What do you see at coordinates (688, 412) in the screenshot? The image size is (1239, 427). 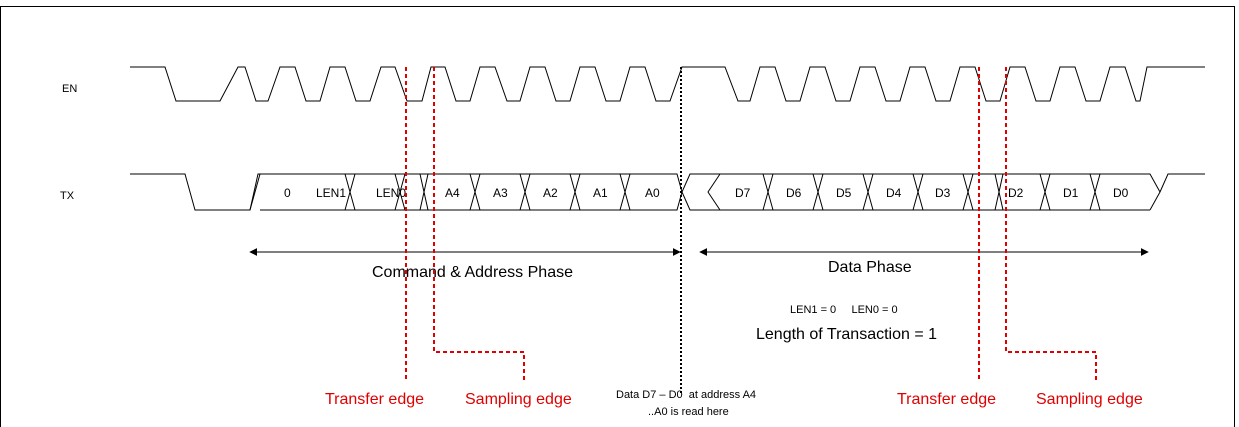 I see `read-note-line2: ..A0 is read here` at bounding box center [688, 412].